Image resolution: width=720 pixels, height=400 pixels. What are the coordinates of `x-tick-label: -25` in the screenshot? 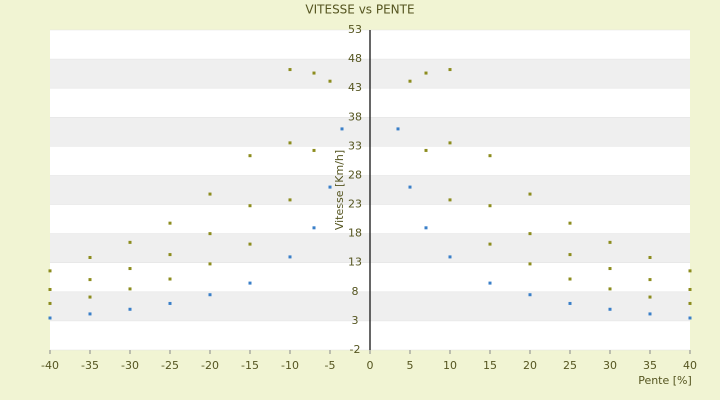 It's located at (170, 365).